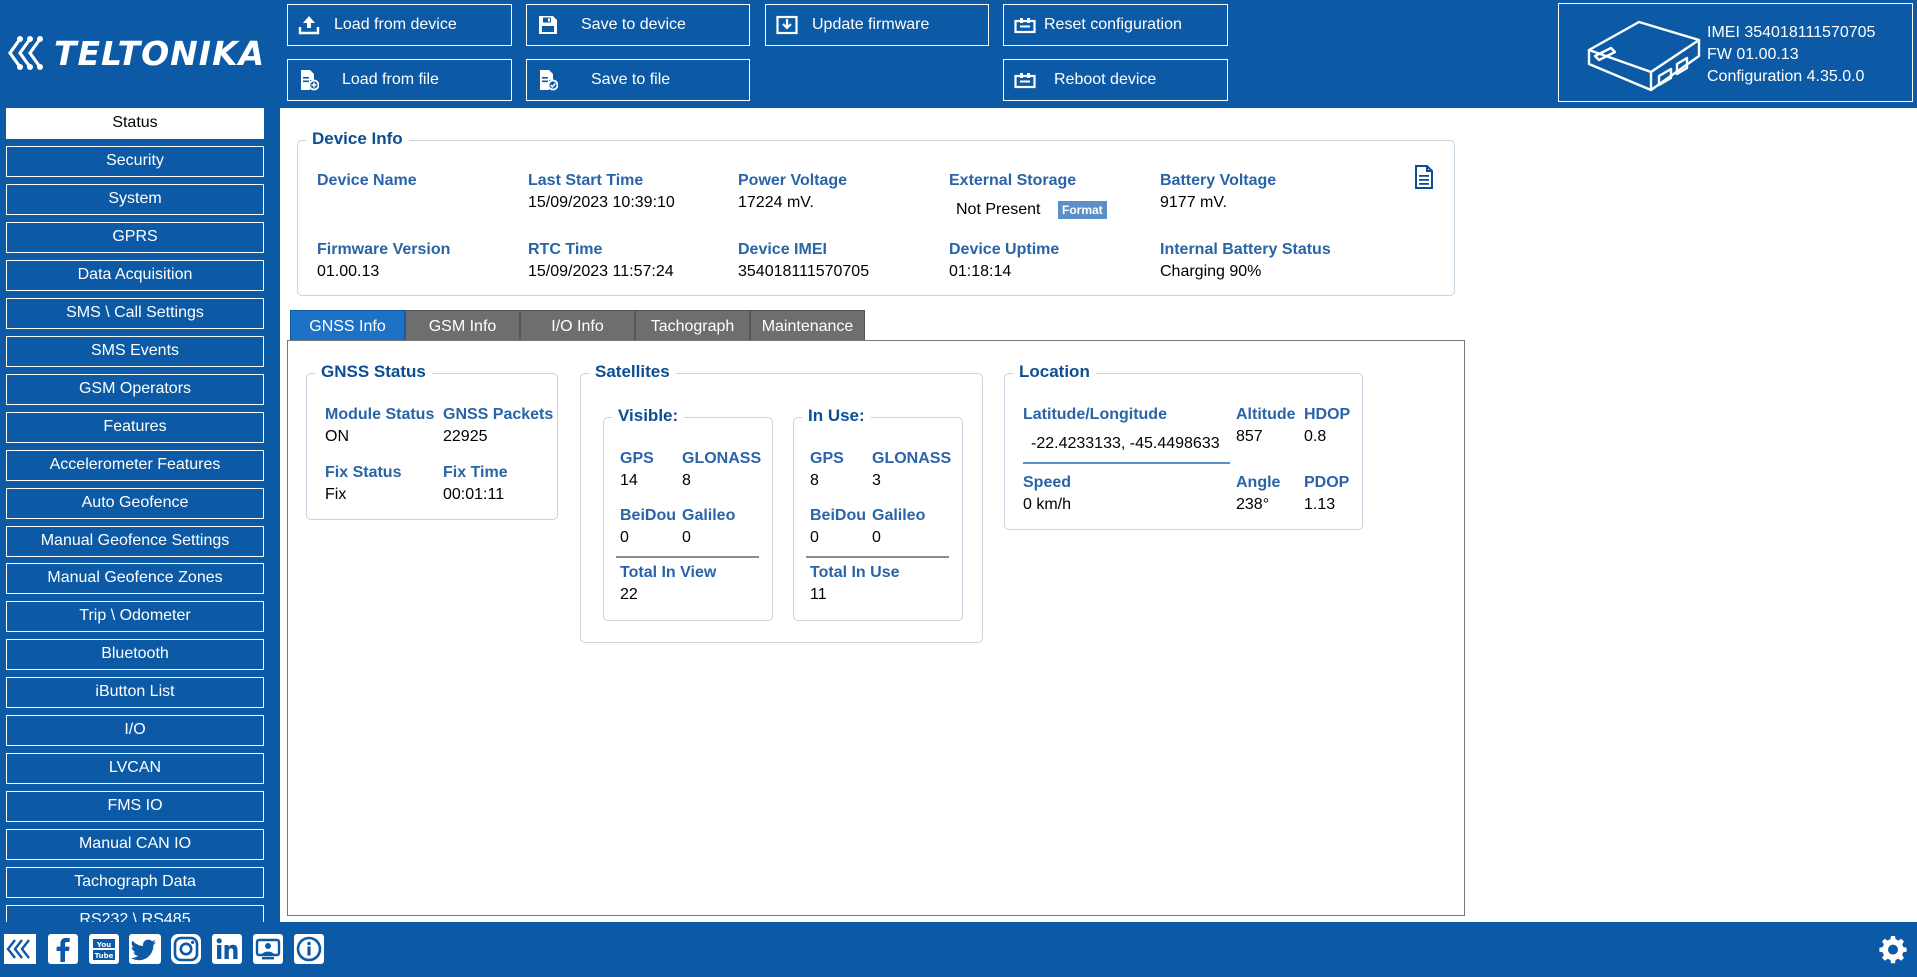 The height and width of the screenshot is (977, 1917). Describe the element at coordinates (855, 572) in the screenshot. I see `total-in-use-label: Total In Use` at that location.